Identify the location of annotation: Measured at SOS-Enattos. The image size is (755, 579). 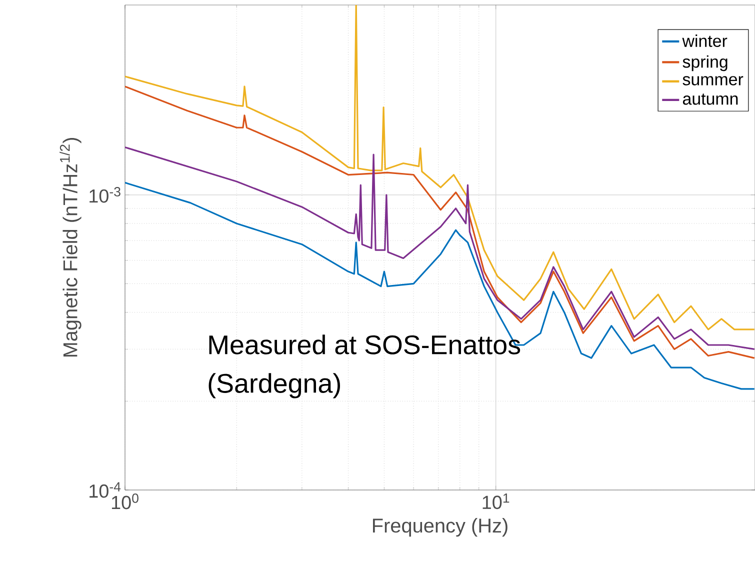
(364, 344).